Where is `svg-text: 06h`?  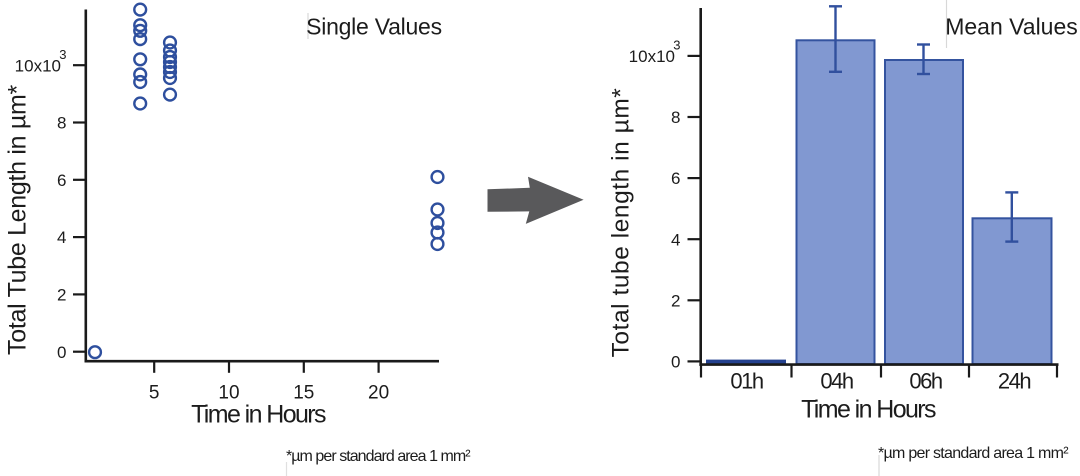
svg-text: 06h is located at coordinates (925, 381).